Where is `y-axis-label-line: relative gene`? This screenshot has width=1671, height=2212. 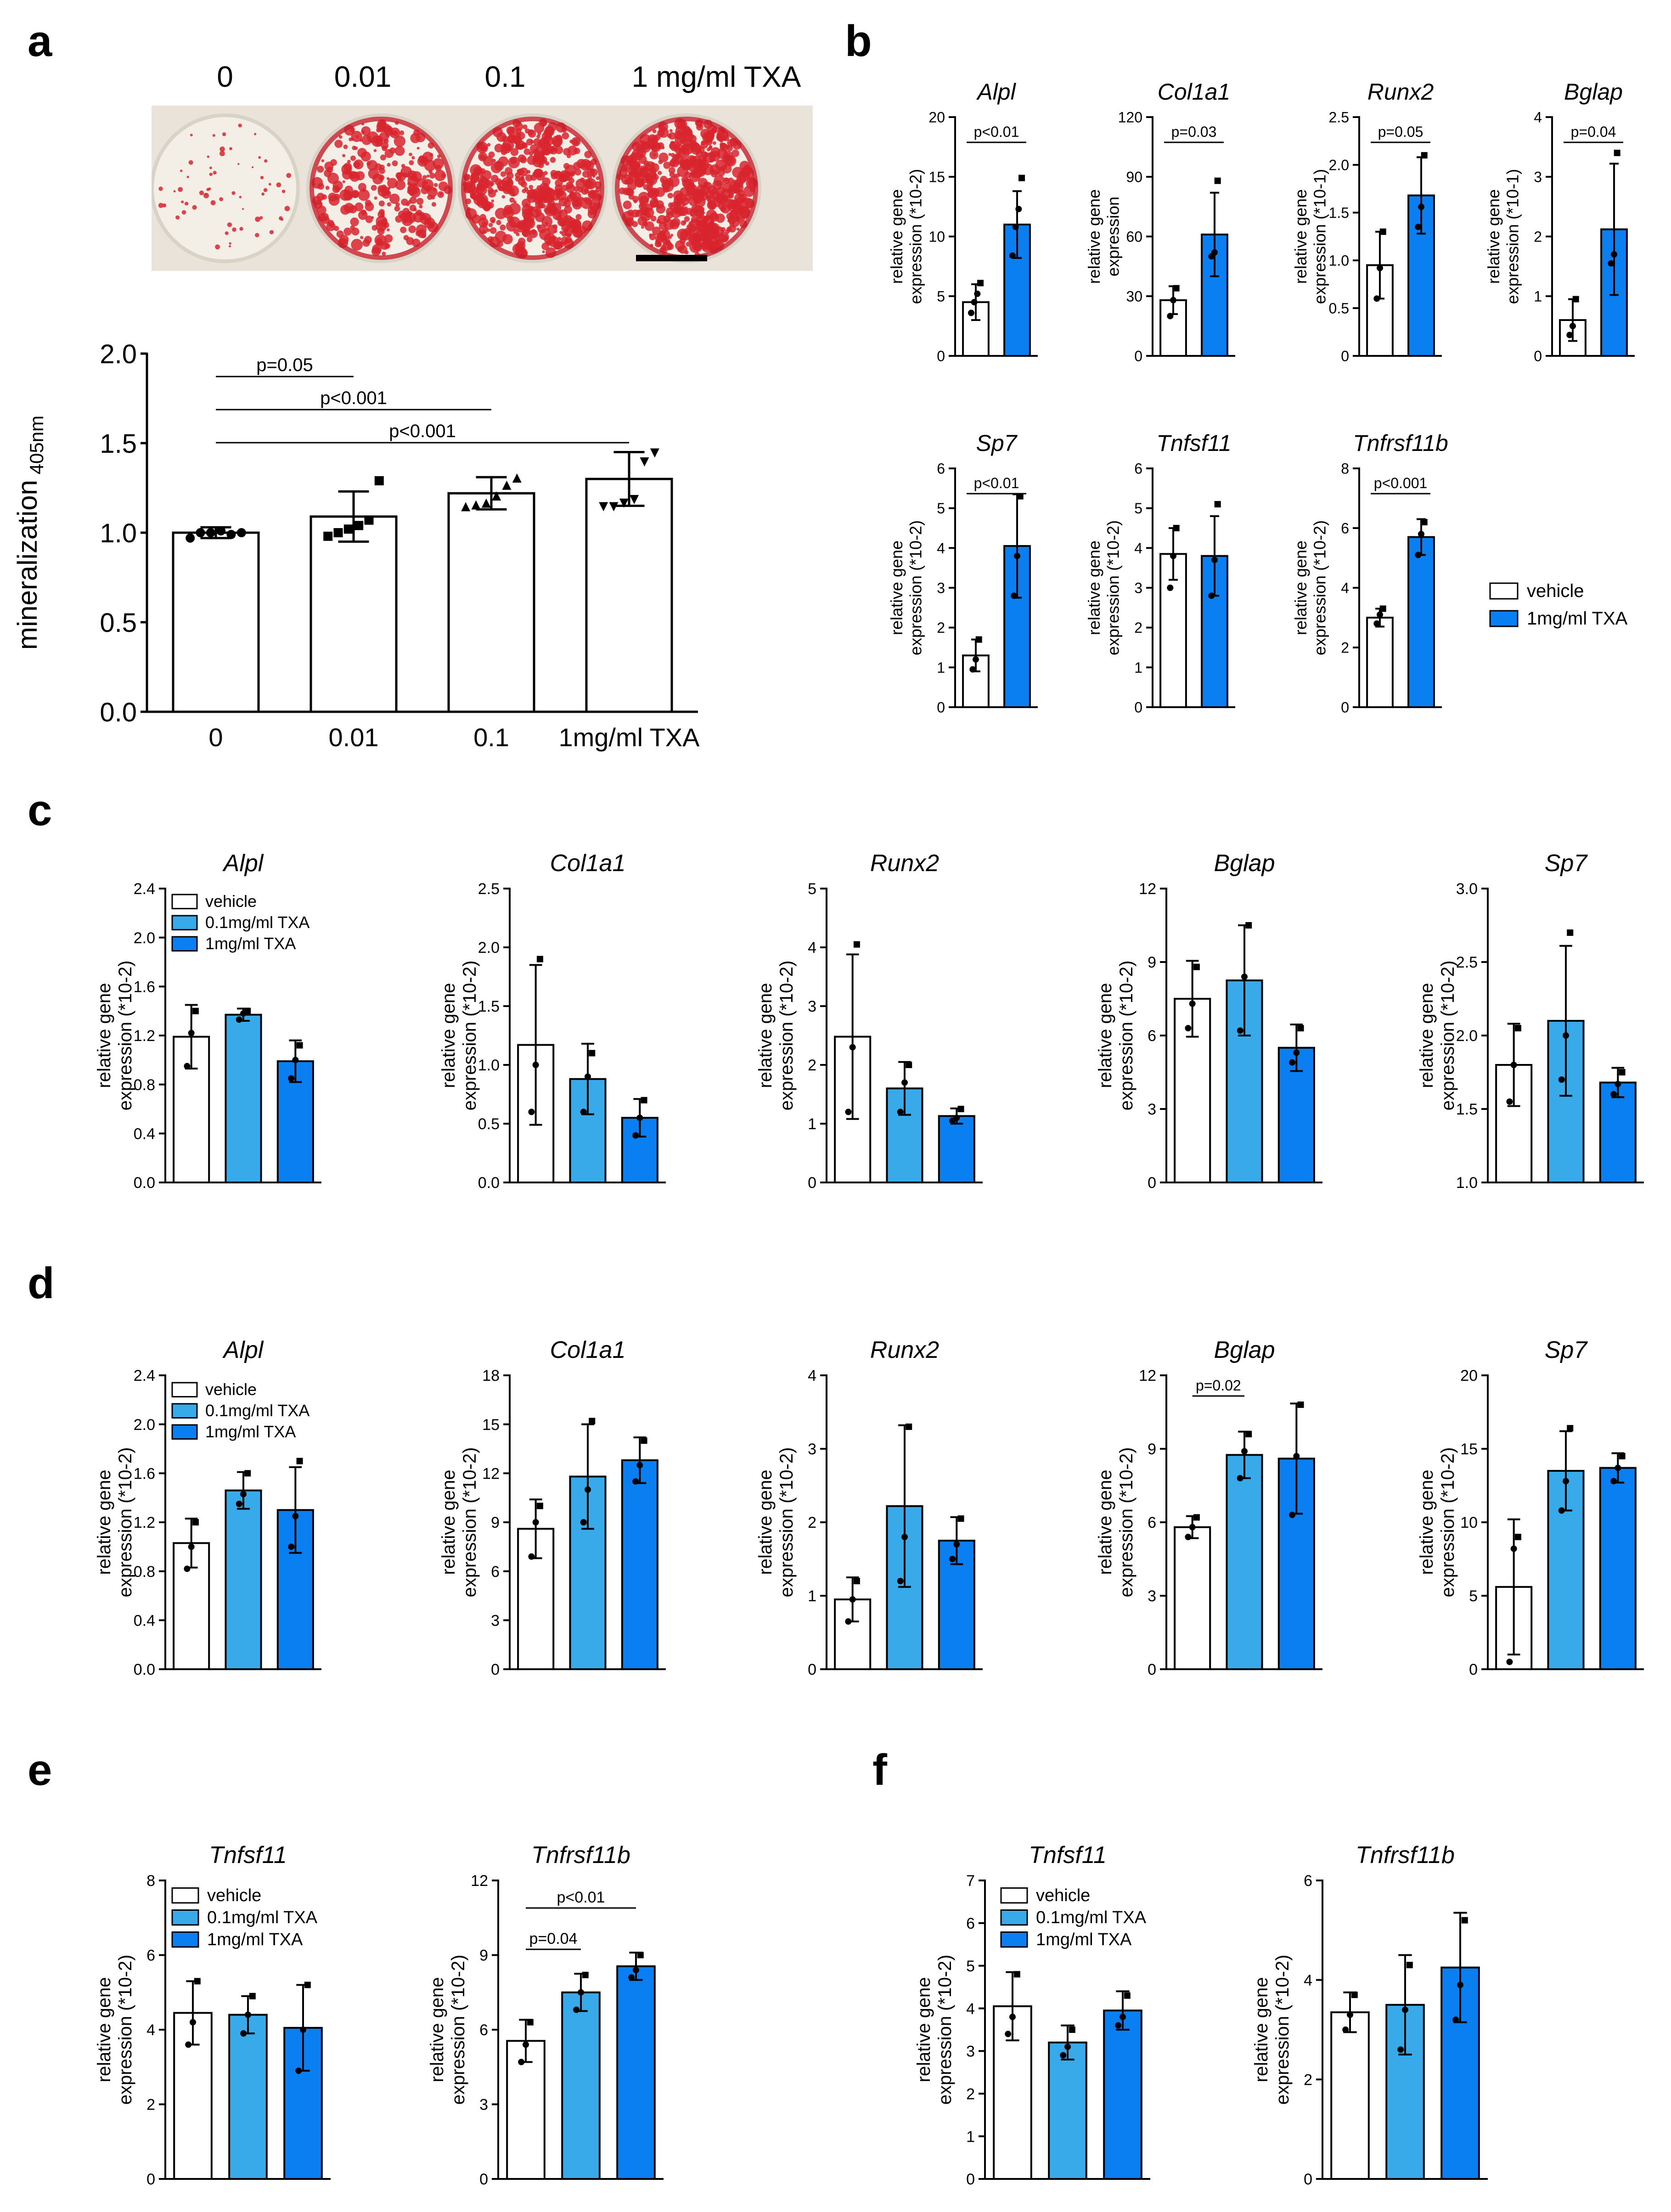 y-axis-label-line: relative gene is located at coordinates (1427, 1035).